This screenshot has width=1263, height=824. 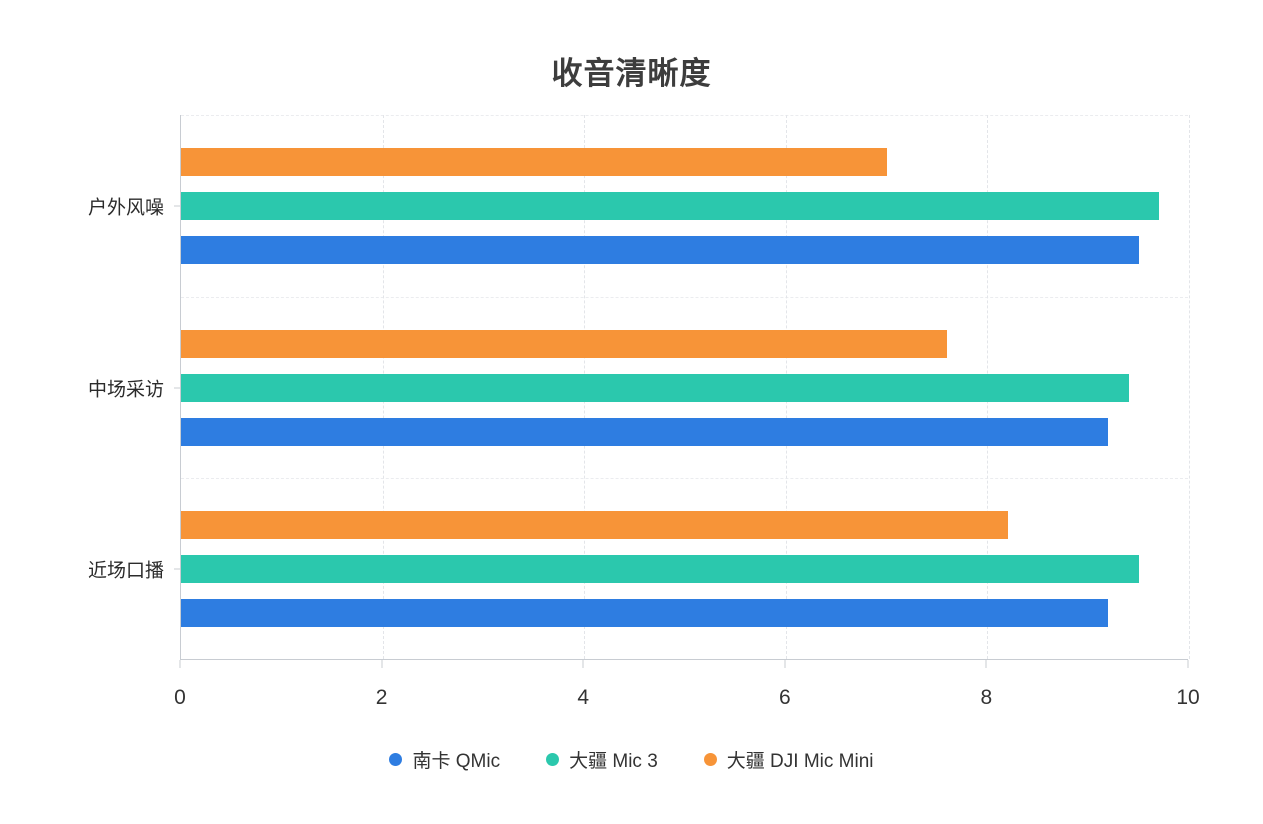 What do you see at coordinates (631, 73) in the screenshot?
I see `chart-title: 收音清晰度` at bounding box center [631, 73].